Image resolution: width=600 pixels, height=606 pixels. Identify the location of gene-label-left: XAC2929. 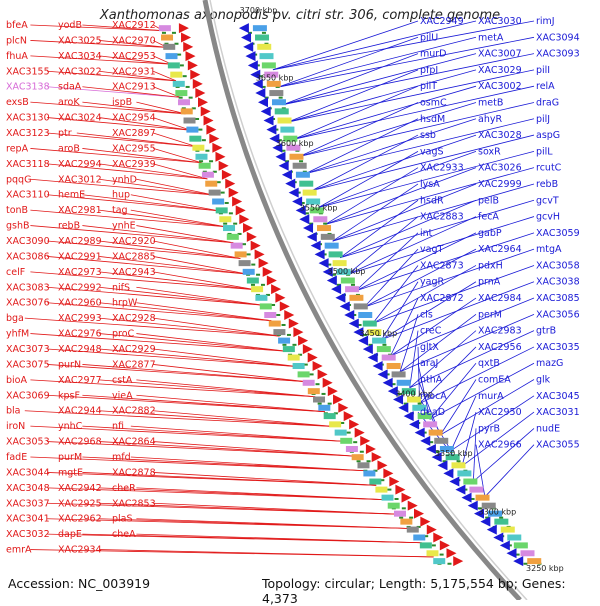
(134, 349).